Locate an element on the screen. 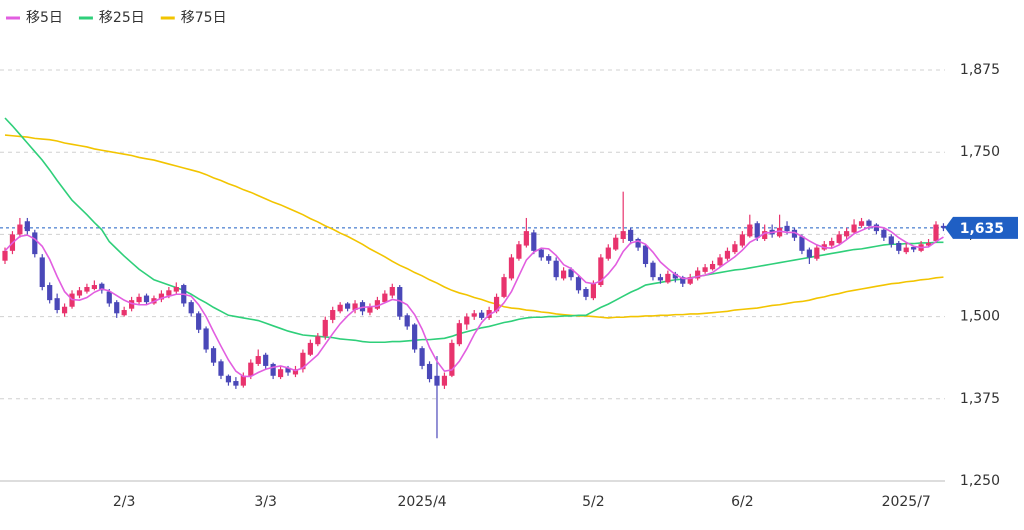  x-tick-label: 6/2 is located at coordinates (742, 502).